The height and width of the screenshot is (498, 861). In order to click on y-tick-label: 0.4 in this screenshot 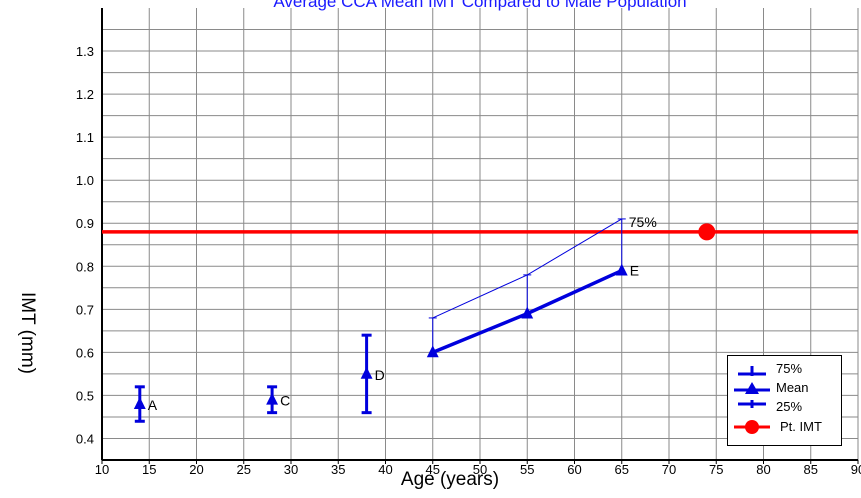, I will do `click(85, 438)`.